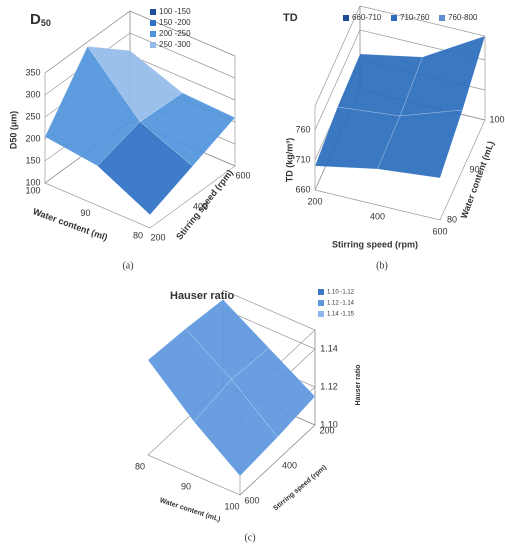 This screenshot has width=505, height=550. Describe the element at coordinates (70, 224) in the screenshot. I see `y-axis-label: Water content (ml)` at that location.